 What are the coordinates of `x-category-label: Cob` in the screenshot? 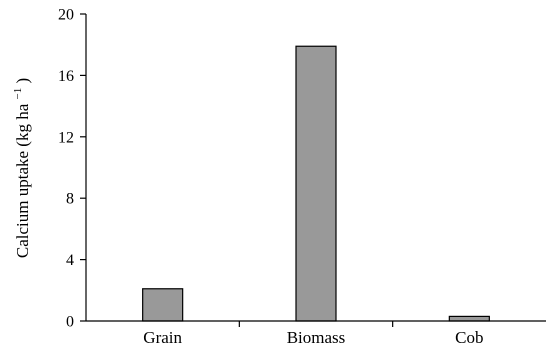 It's located at (469, 337).